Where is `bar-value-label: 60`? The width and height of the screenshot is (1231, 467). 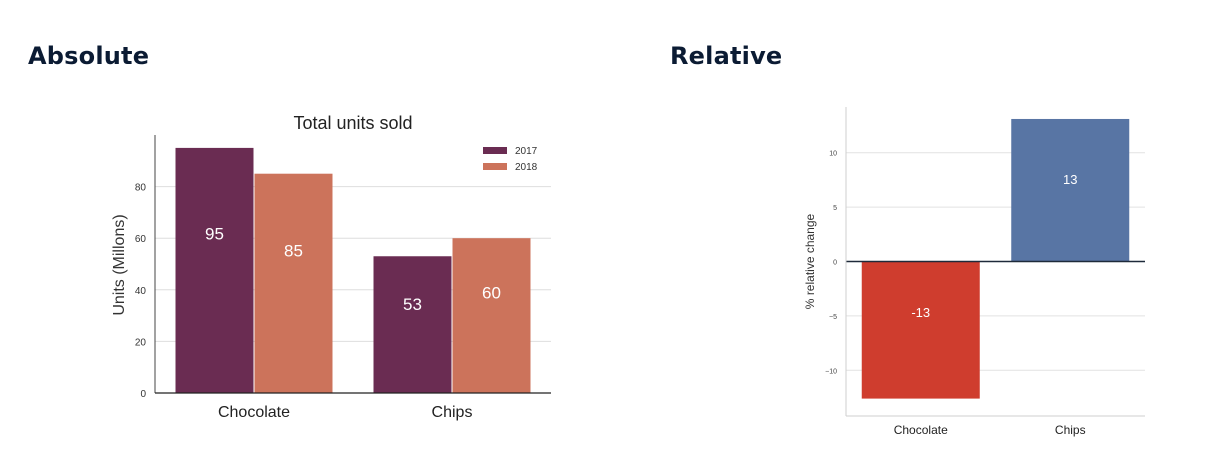 bar-value-label: 60 is located at coordinates (491, 292).